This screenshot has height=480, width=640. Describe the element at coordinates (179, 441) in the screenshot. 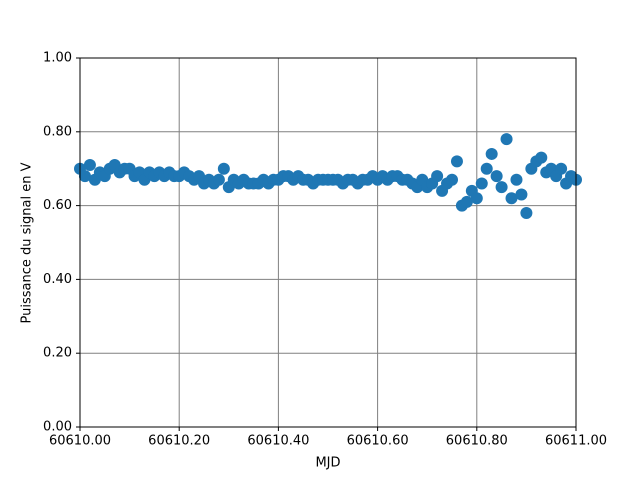

I see `x-tick-label: 60610.20` at that location.